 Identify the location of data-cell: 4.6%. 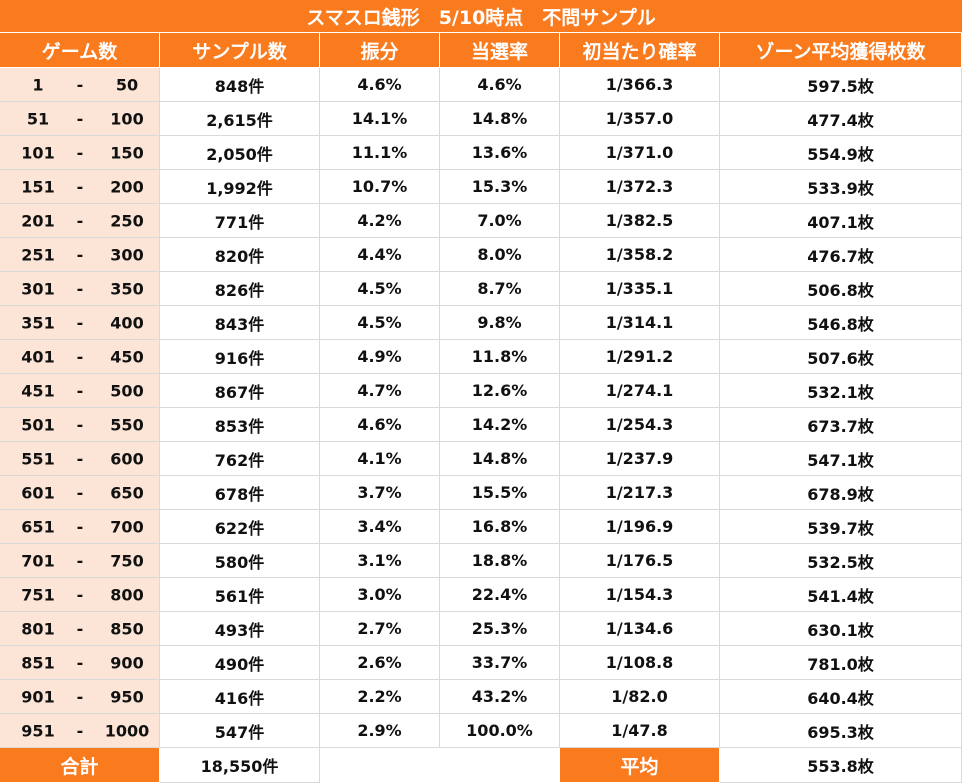
(380, 425).